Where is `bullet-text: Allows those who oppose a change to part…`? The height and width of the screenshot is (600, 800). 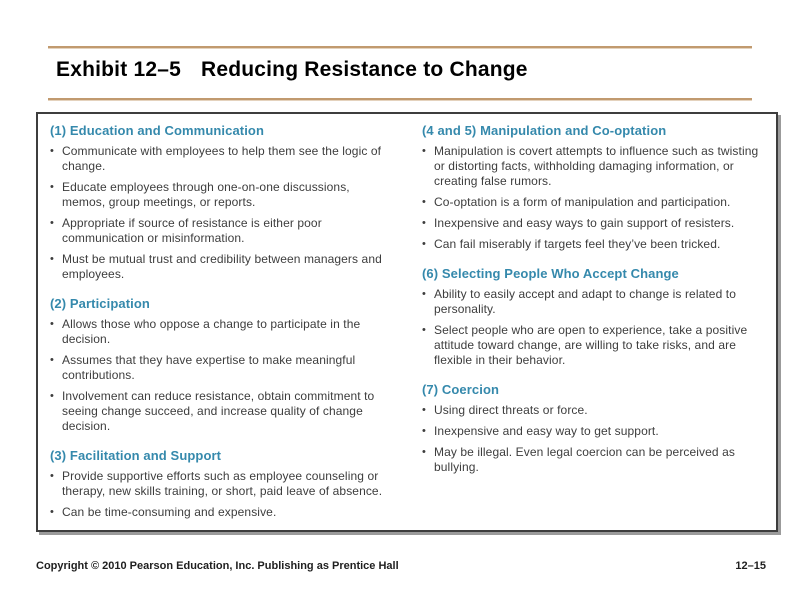
bullet-text: Allows those who oppose a change to part… is located at coordinates (211, 331).